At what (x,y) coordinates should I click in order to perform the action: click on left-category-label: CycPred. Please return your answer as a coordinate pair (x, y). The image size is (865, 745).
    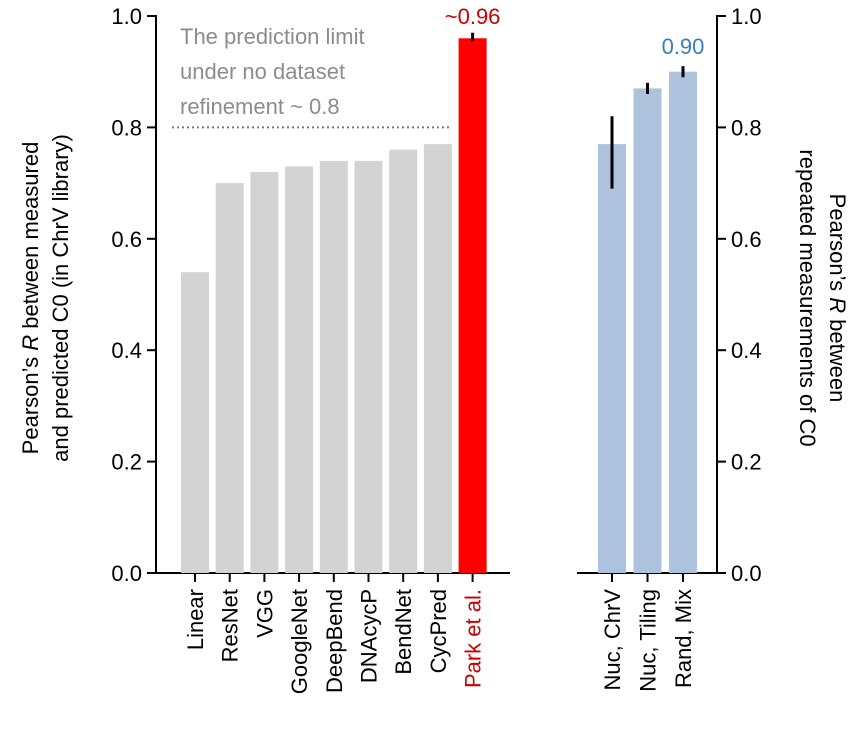
    Looking at the image, I should click on (438, 631).